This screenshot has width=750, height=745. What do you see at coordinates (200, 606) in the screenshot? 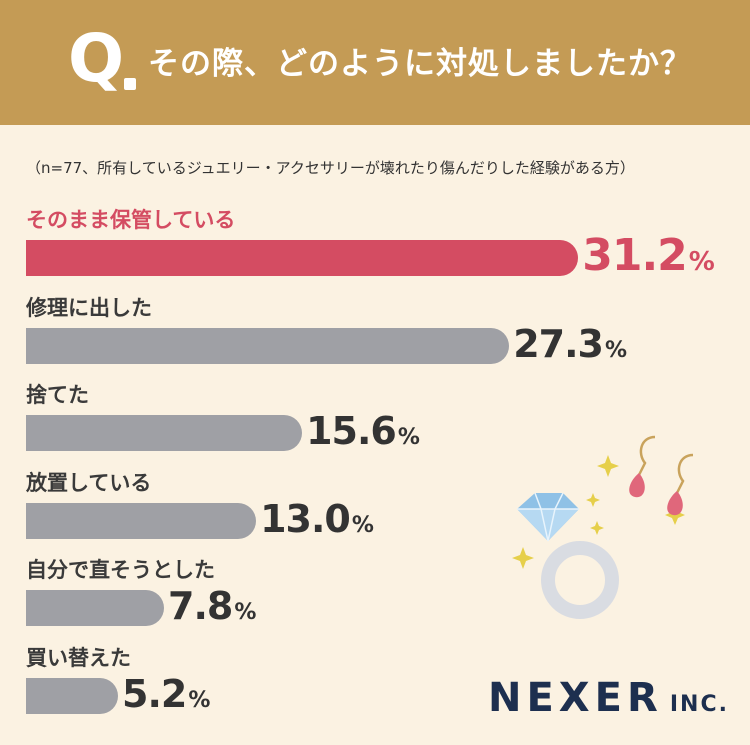
I see `value-number: 7.8` at bounding box center [200, 606].